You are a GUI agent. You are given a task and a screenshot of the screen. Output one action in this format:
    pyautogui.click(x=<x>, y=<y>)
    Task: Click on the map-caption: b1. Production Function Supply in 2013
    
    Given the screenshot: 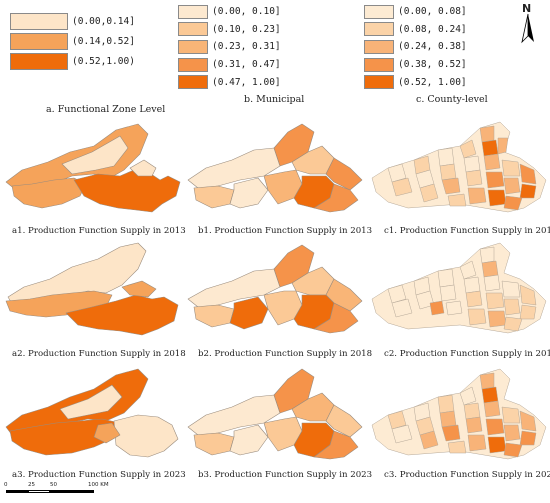 What is the action you would take?
    pyautogui.click(x=285, y=231)
    